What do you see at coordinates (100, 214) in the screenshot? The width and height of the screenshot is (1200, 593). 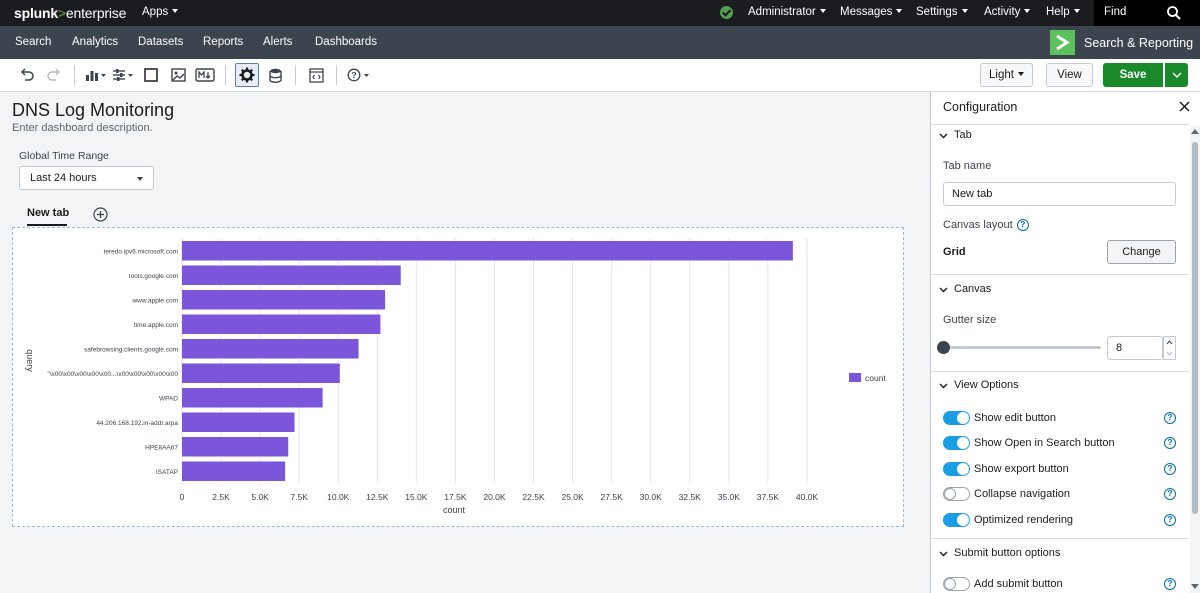 I see `add-tab-icon` at bounding box center [100, 214].